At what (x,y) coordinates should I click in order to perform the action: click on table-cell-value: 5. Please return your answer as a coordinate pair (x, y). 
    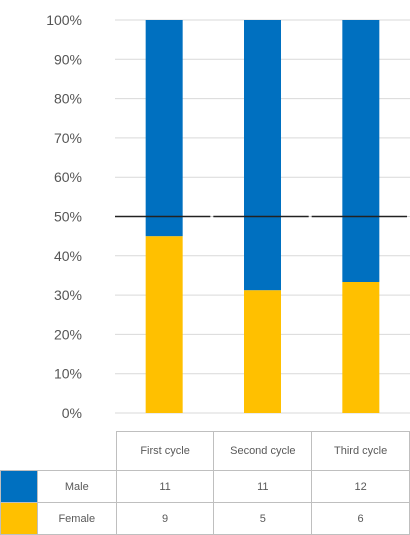
    Looking at the image, I should click on (263, 518).